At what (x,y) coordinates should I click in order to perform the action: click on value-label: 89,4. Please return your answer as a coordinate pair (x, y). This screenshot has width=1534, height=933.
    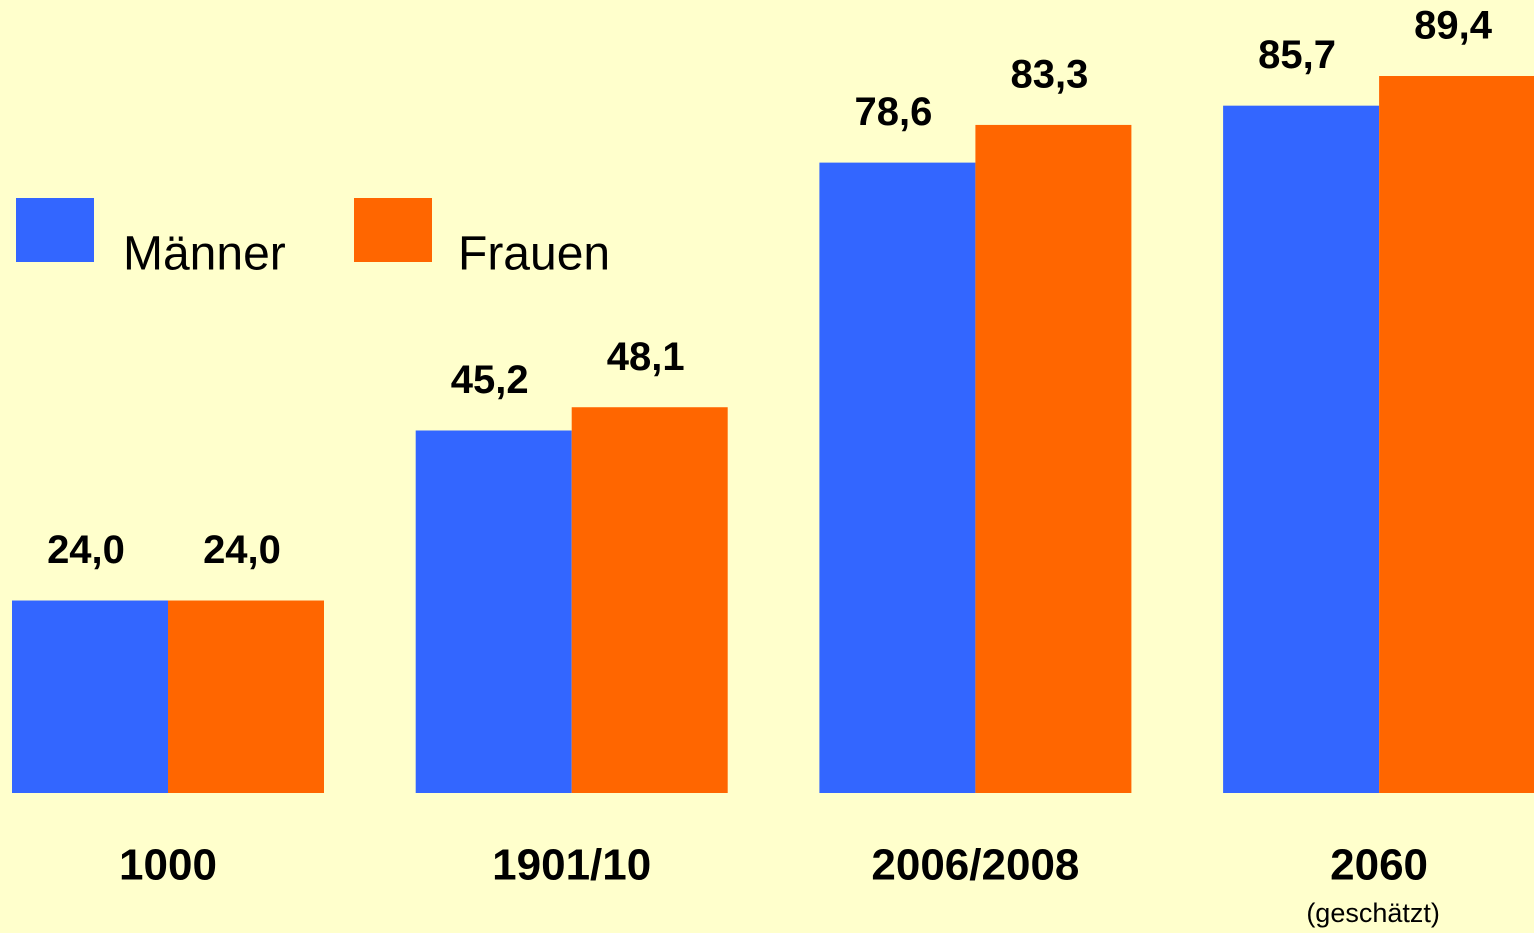
    Looking at the image, I should click on (1453, 26).